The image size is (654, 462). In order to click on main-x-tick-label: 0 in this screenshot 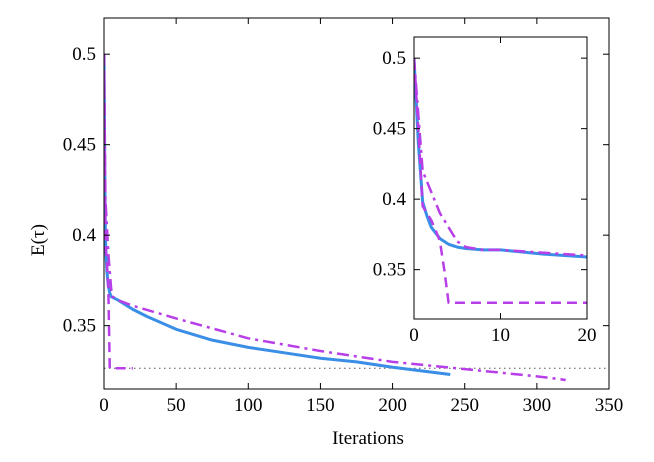, I will do `click(104, 405)`.